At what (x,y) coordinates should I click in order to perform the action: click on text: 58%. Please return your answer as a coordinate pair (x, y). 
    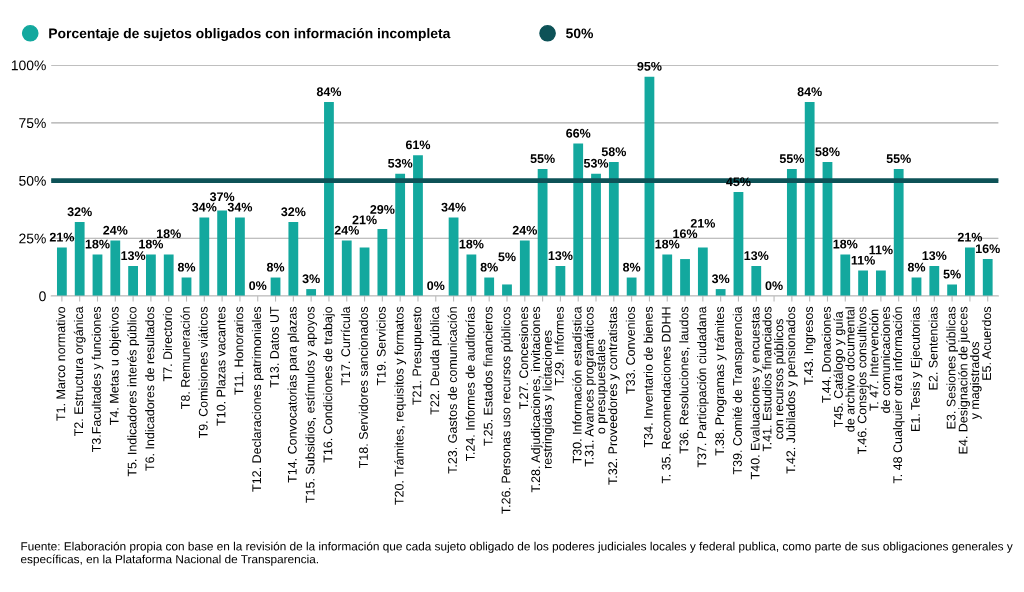
    Looking at the image, I should click on (827, 152).